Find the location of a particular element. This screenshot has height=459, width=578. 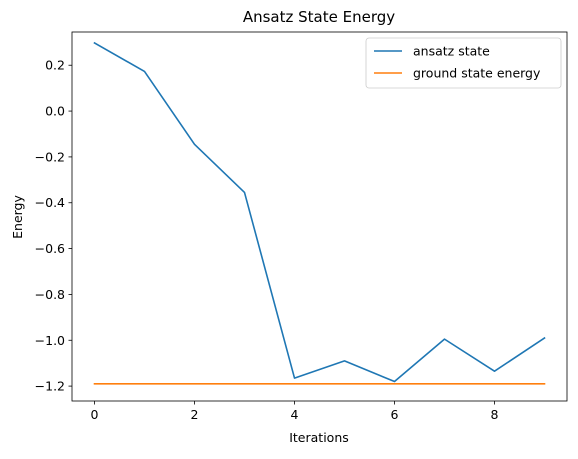

y-tick-label: 0.2 is located at coordinates (55, 65).